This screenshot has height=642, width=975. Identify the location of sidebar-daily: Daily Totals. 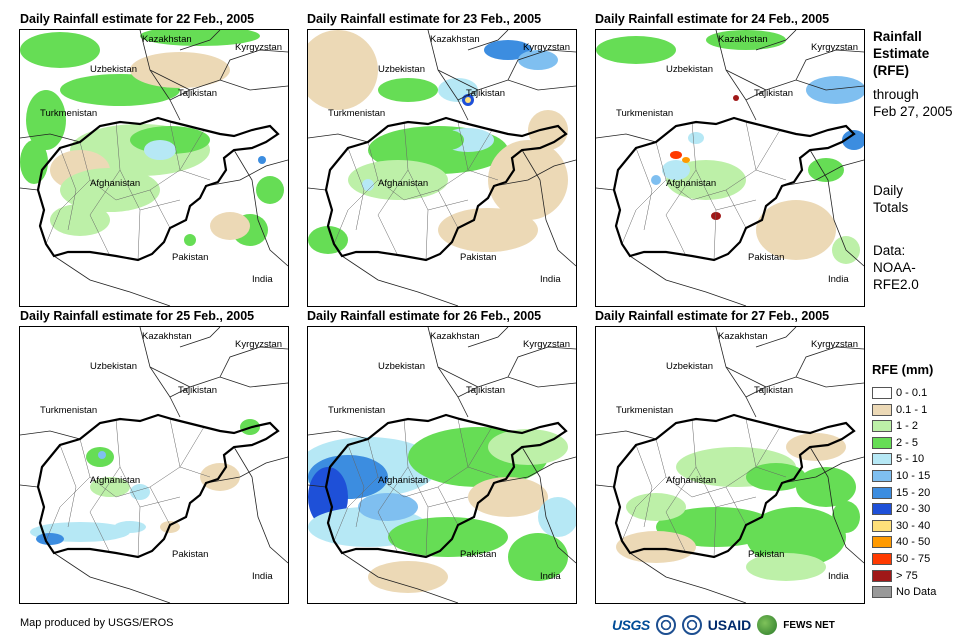
(890, 199).